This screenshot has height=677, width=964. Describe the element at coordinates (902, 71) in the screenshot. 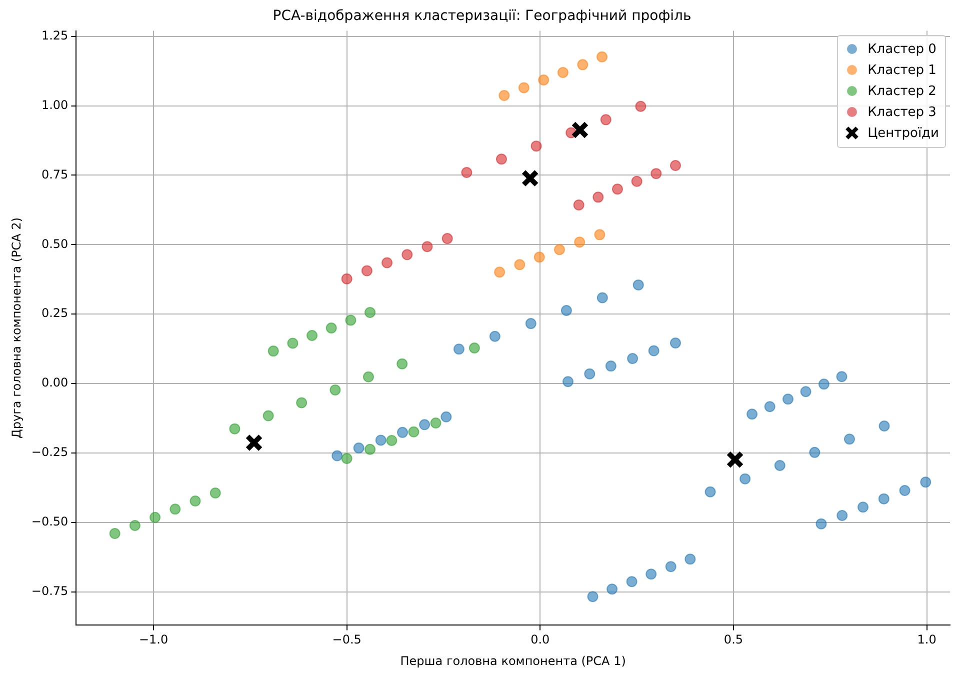

I see `legend-label: Кластер 1` at that location.